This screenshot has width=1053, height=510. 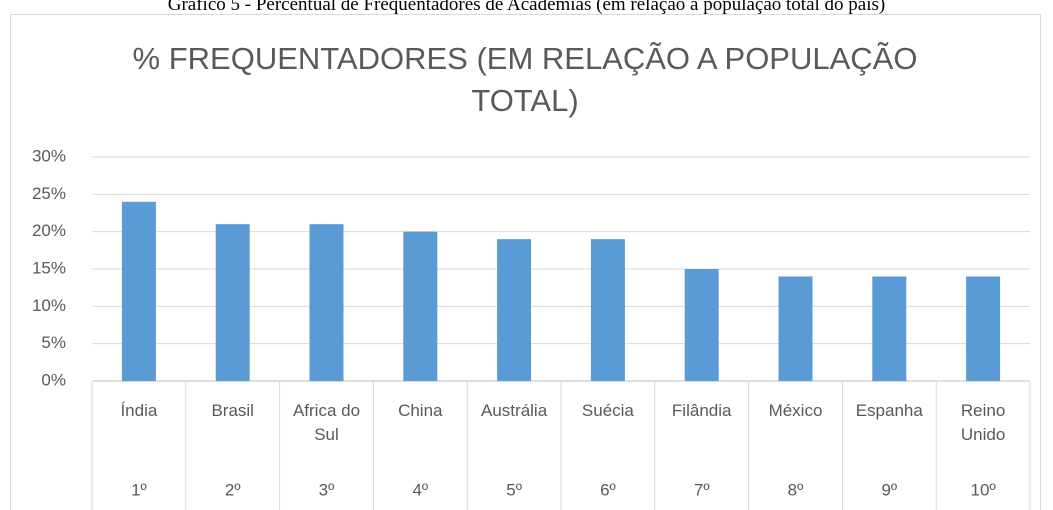 I want to click on rank-label: 7º, so click(x=702, y=489).